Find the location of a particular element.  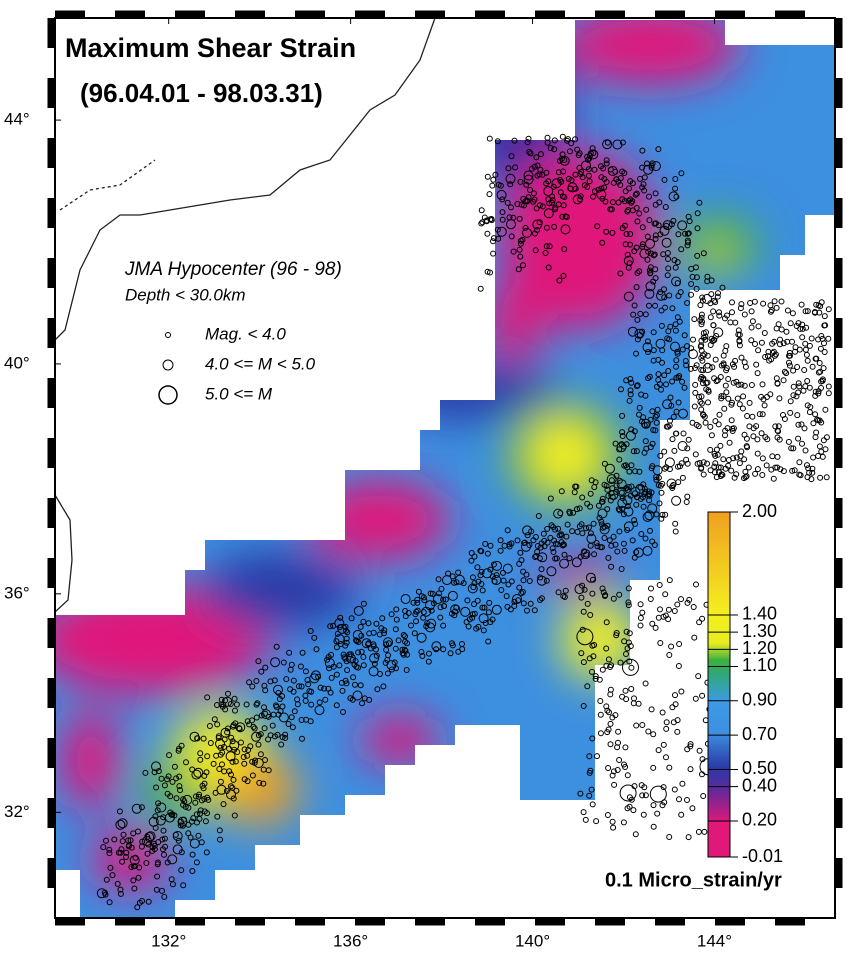

x-tick-label: 136° is located at coordinates (350, 940).